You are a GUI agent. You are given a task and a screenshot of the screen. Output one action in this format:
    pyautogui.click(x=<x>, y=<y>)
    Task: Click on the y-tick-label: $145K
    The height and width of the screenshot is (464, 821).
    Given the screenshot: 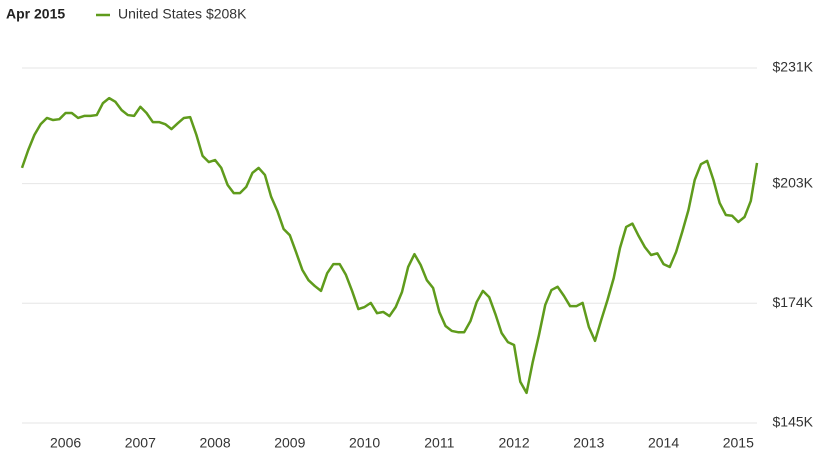 What is the action you would take?
    pyautogui.click(x=793, y=422)
    